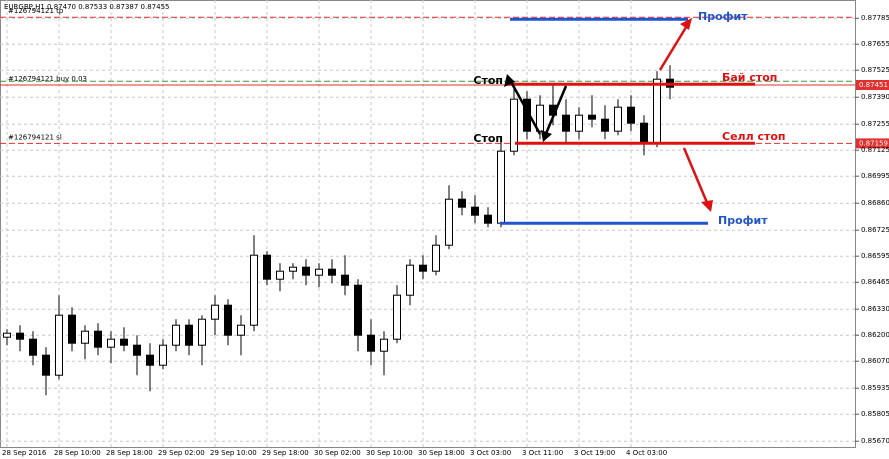  Describe the element at coordinates (875, 256) in the screenshot. I see `y-tick-label: 0.86595` at that location.